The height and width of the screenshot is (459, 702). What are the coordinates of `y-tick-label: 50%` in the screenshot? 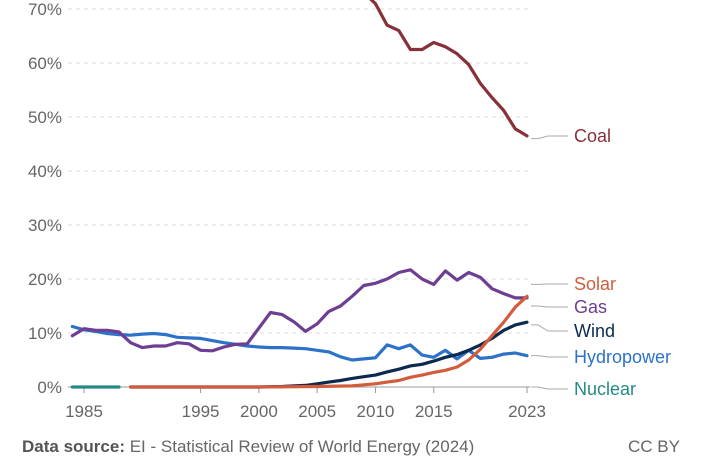 It's located at (45, 117).